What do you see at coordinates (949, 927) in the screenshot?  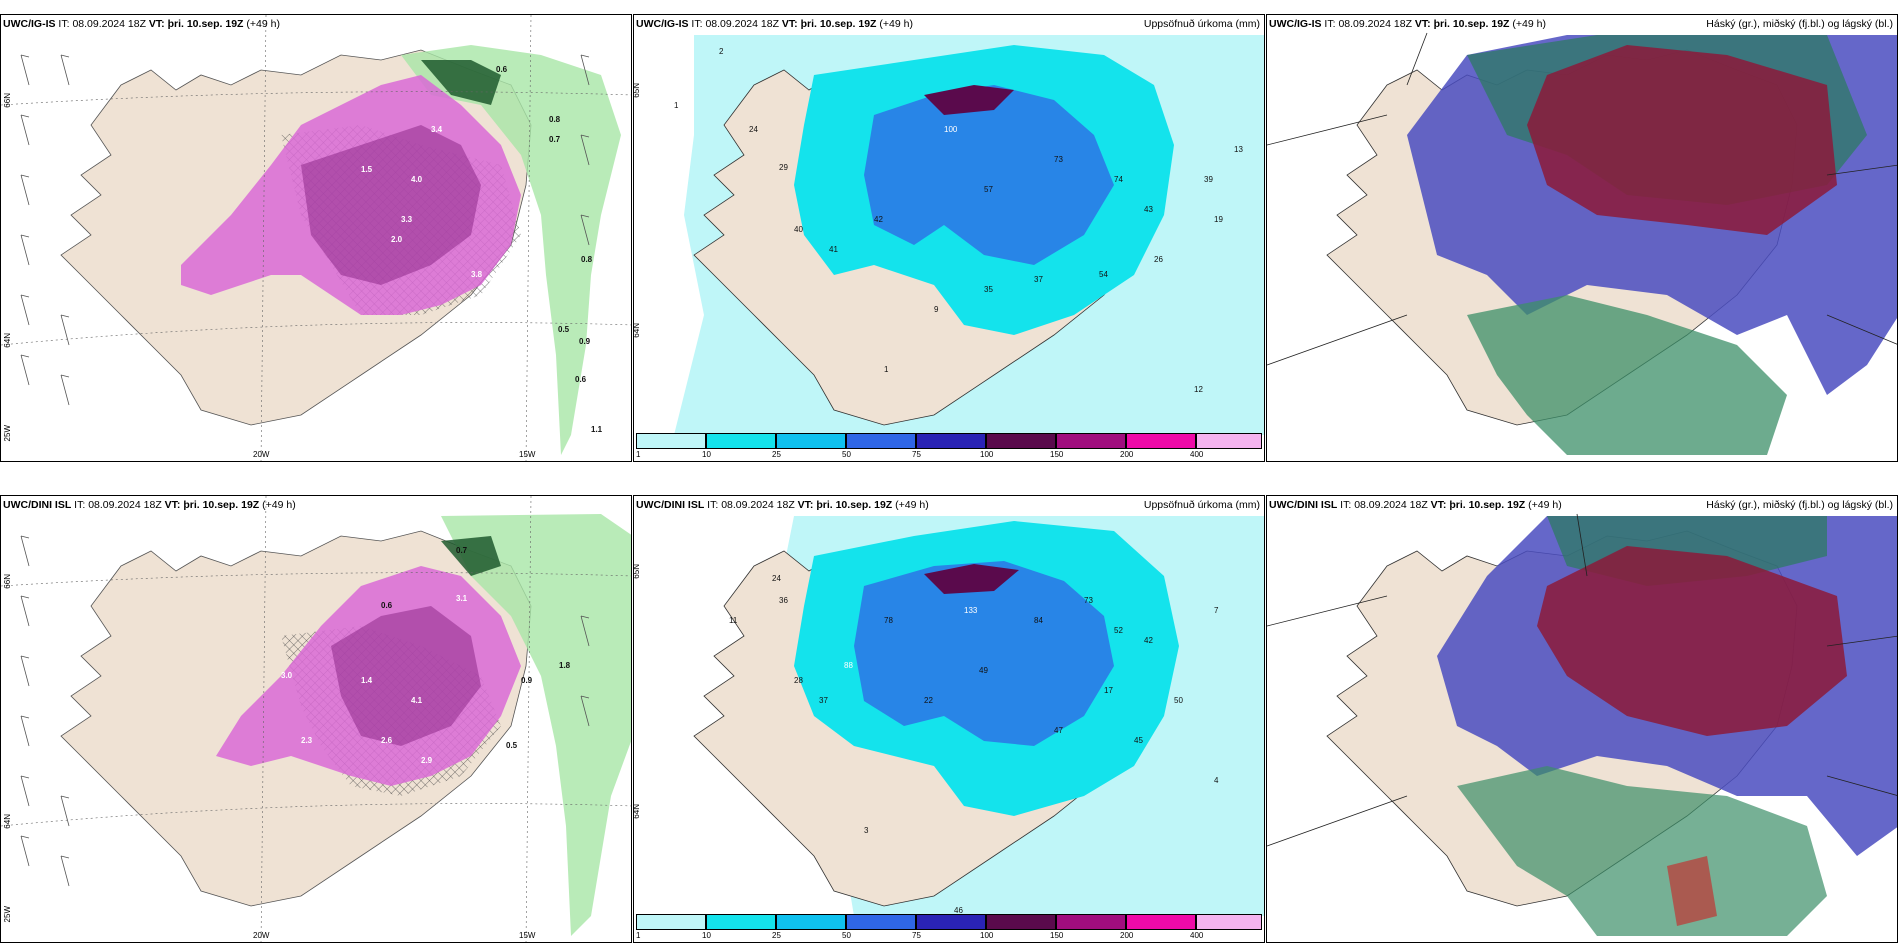 I see `precip-colorbar: 1 10 25 50 75 100 150 200 400` at bounding box center [949, 927].